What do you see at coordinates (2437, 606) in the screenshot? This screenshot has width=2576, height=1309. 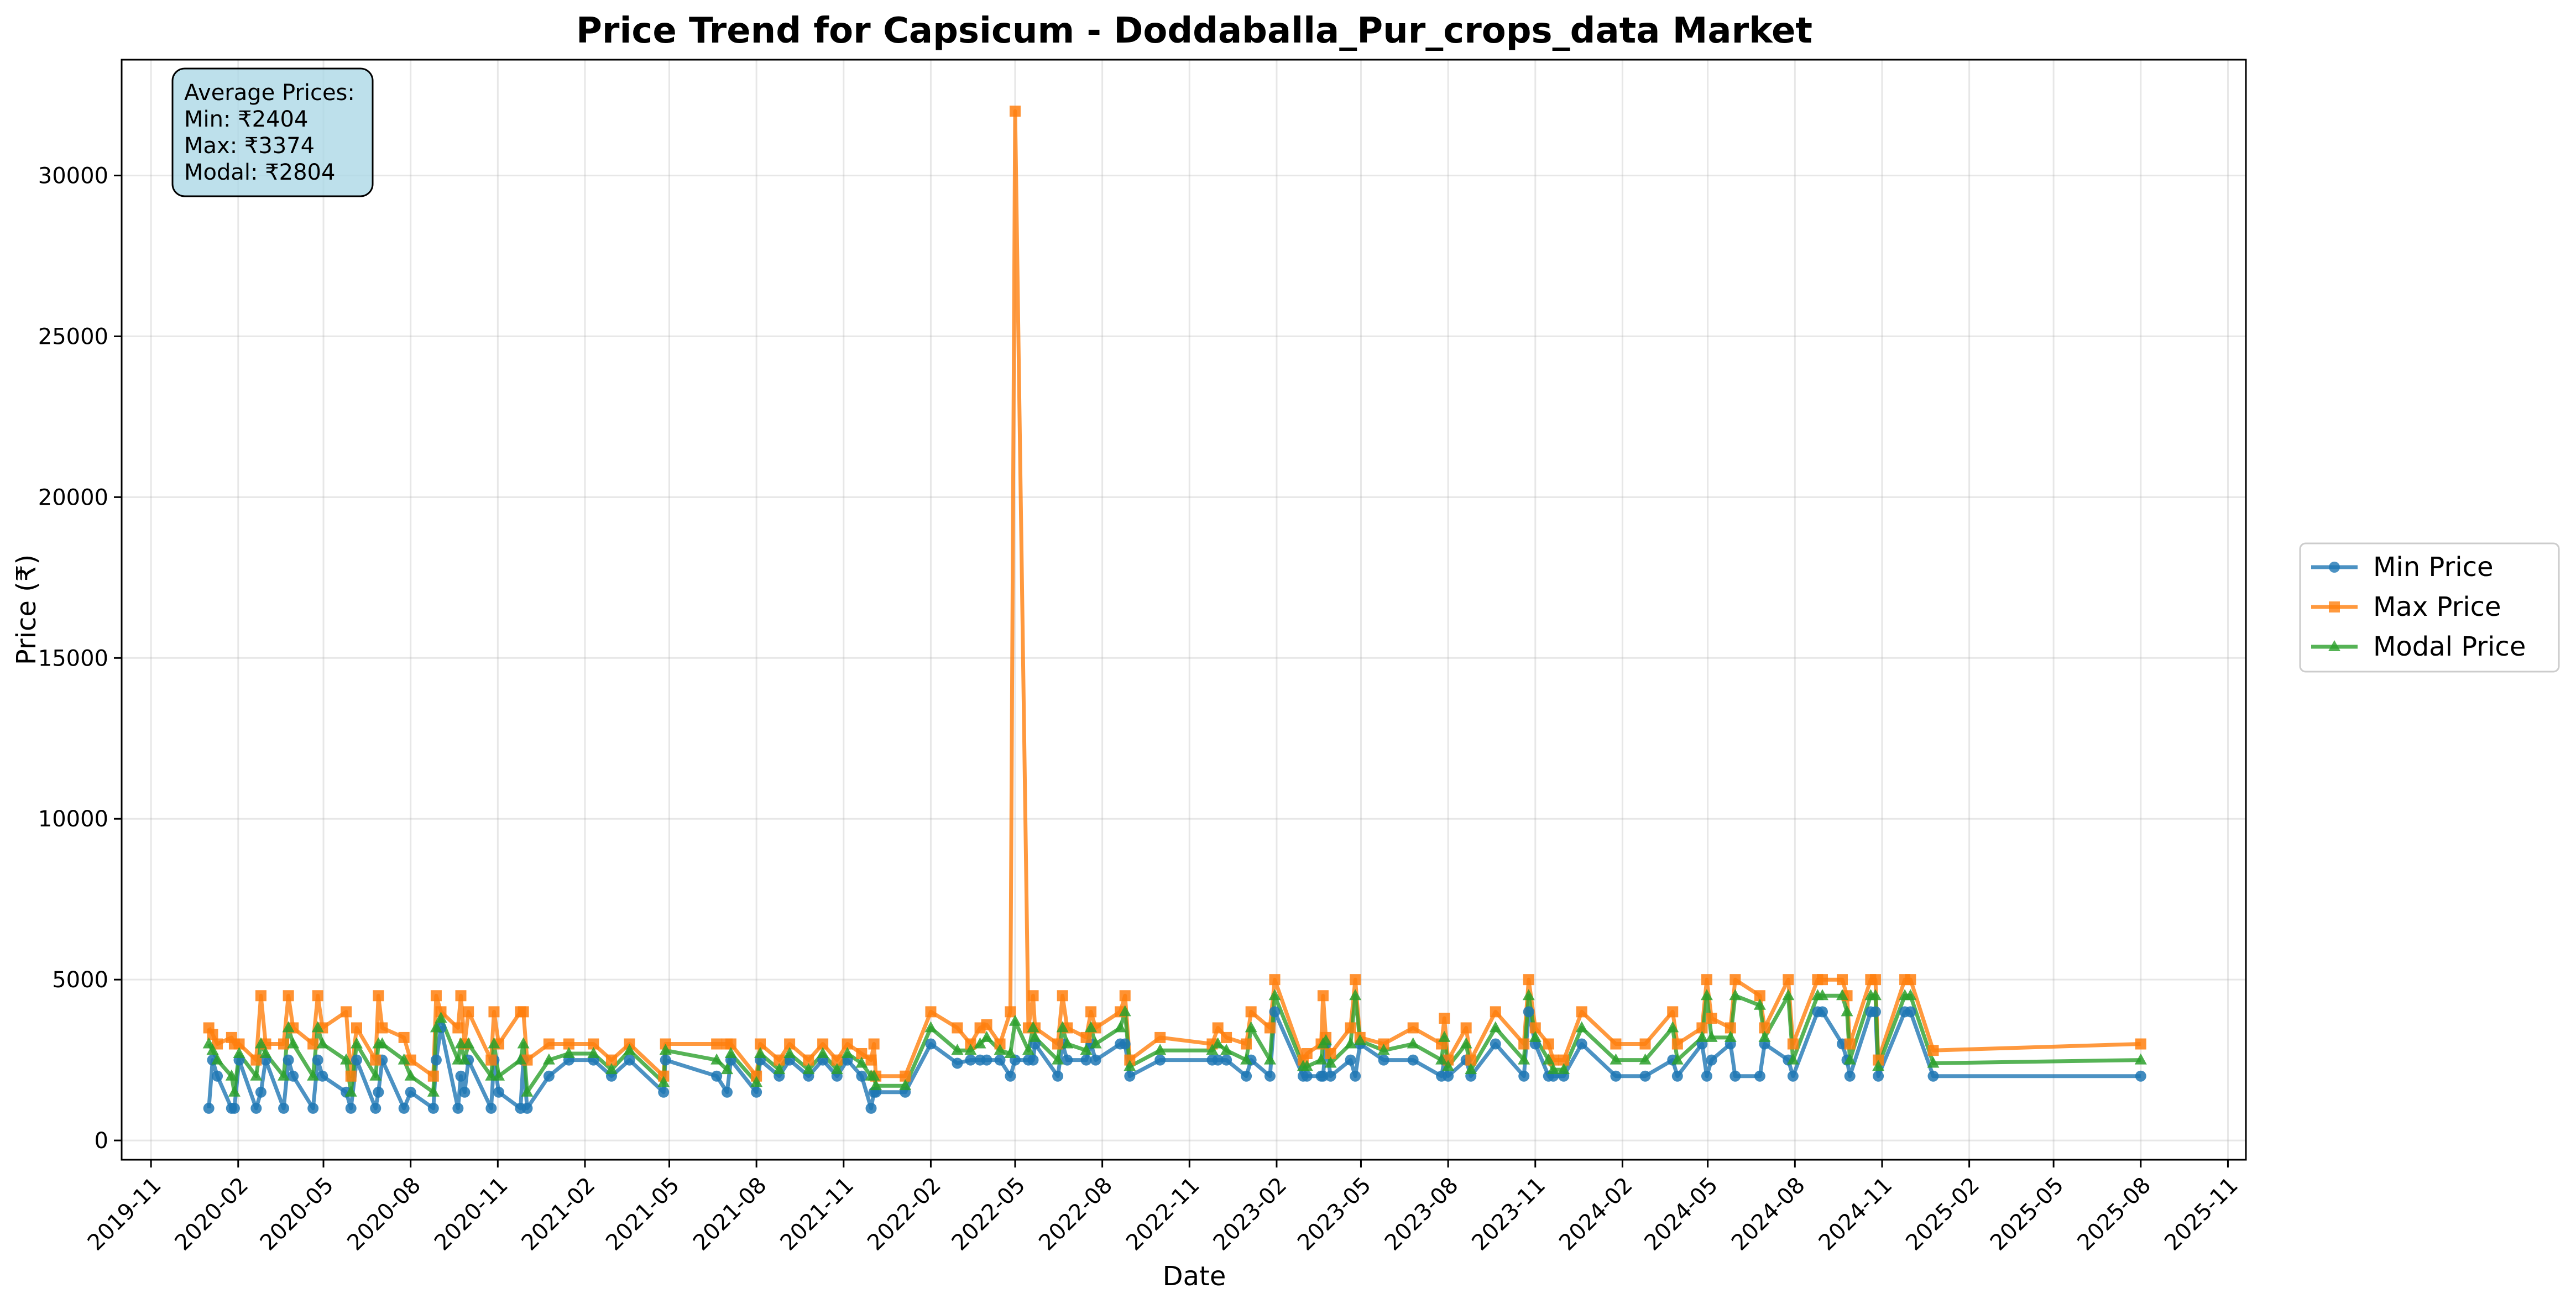 I see `legend-label-max-price: Max Price` at bounding box center [2437, 606].